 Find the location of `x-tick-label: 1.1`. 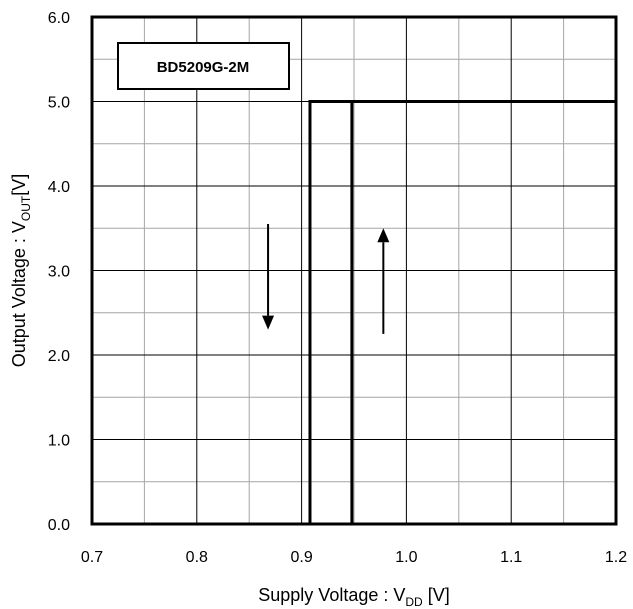

x-tick-label: 1.1 is located at coordinates (511, 557).